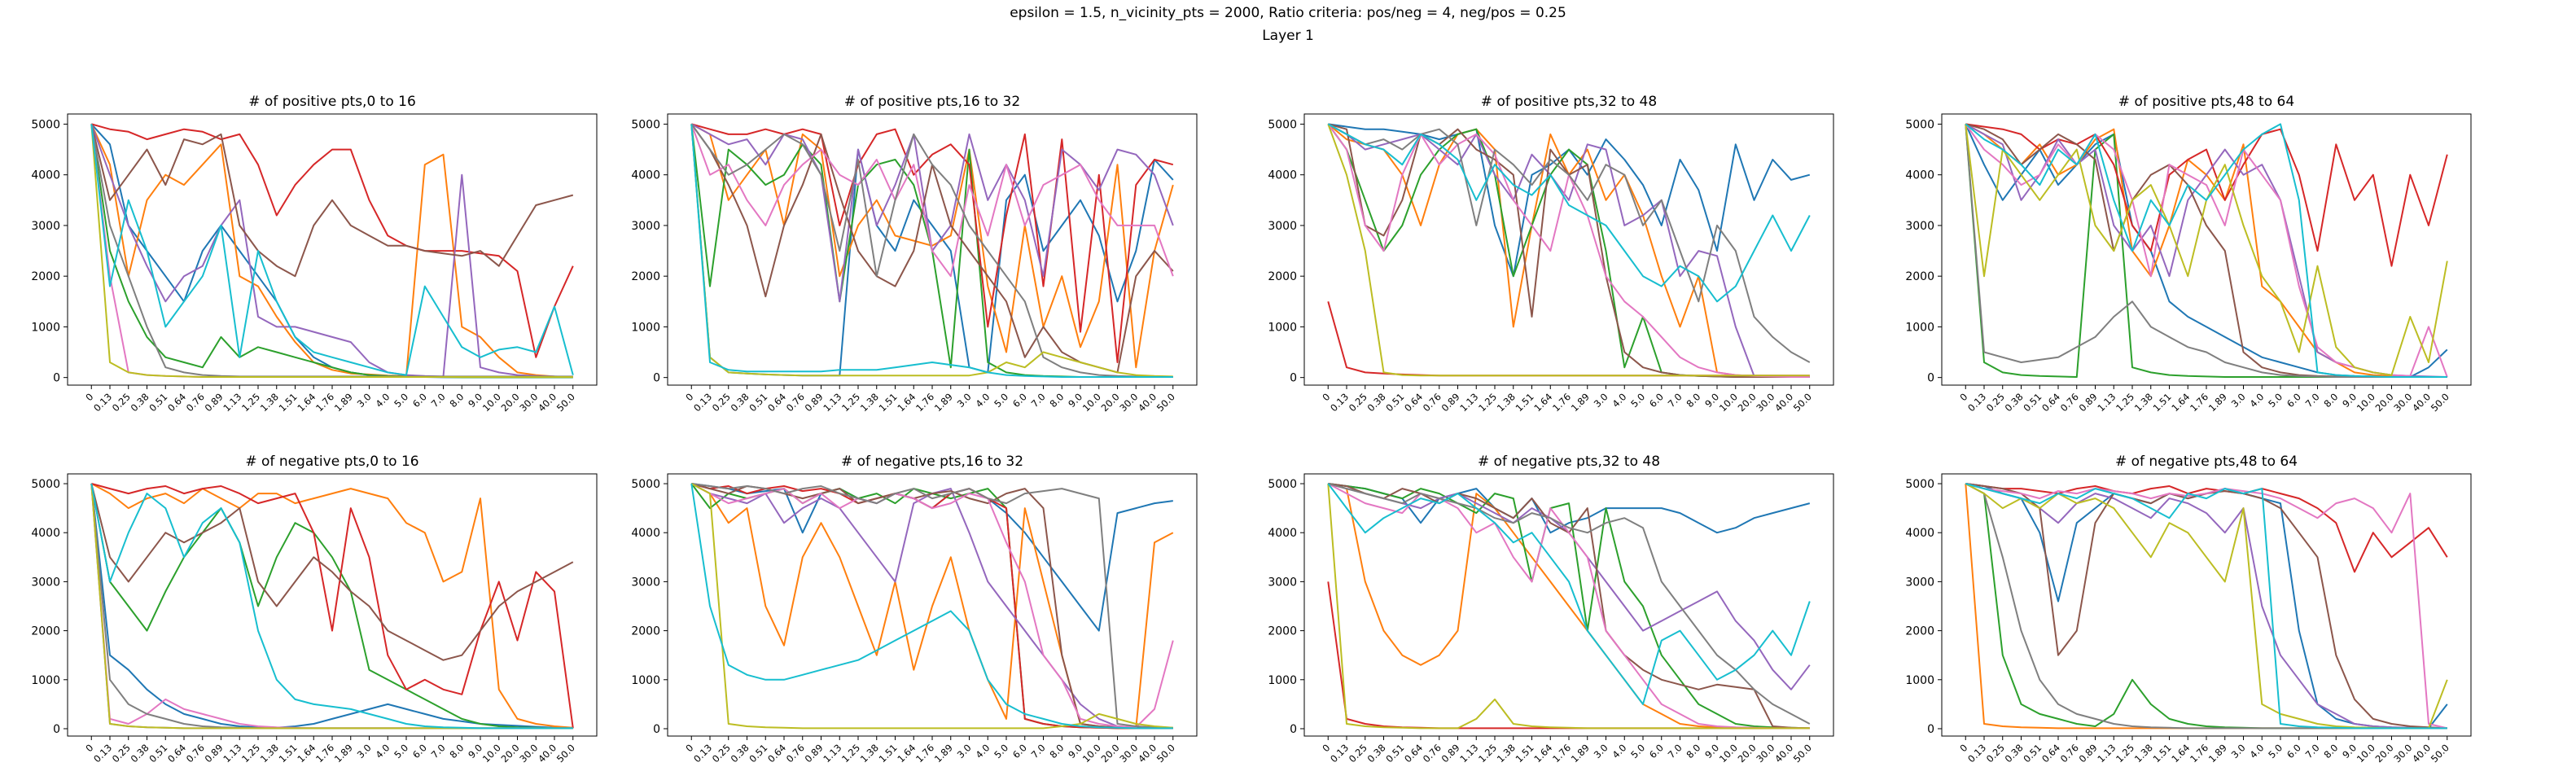  I want to click on x-tick-label: 5.0, so click(2275, 400).